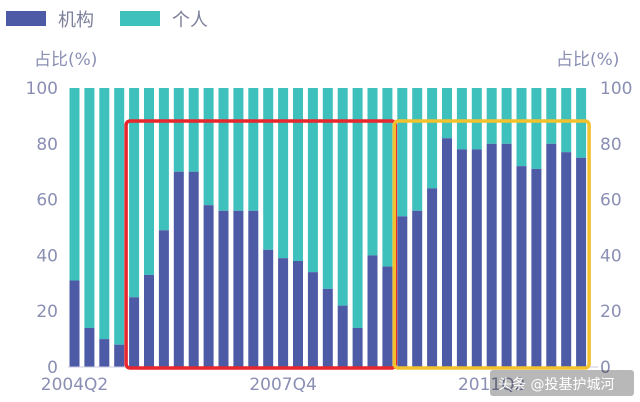 Image resolution: width=640 pixels, height=402 pixels. Describe the element at coordinates (140, 18) in the screenshot. I see `legend-swatch-individual` at that location.